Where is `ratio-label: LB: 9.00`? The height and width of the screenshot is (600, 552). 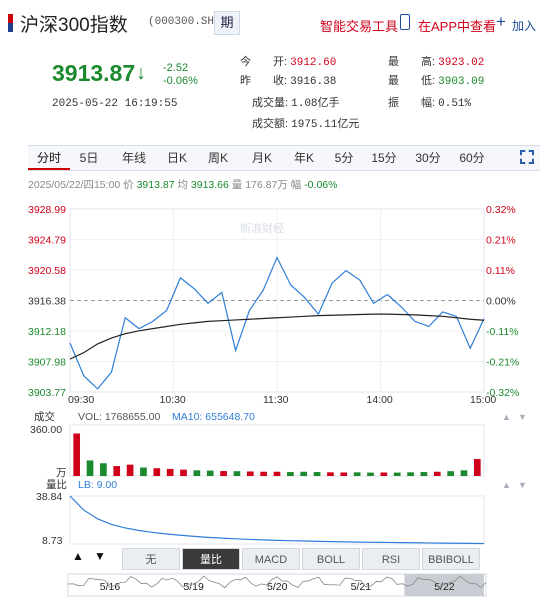
ratio-label: LB: 9.00 is located at coordinates (97, 485).